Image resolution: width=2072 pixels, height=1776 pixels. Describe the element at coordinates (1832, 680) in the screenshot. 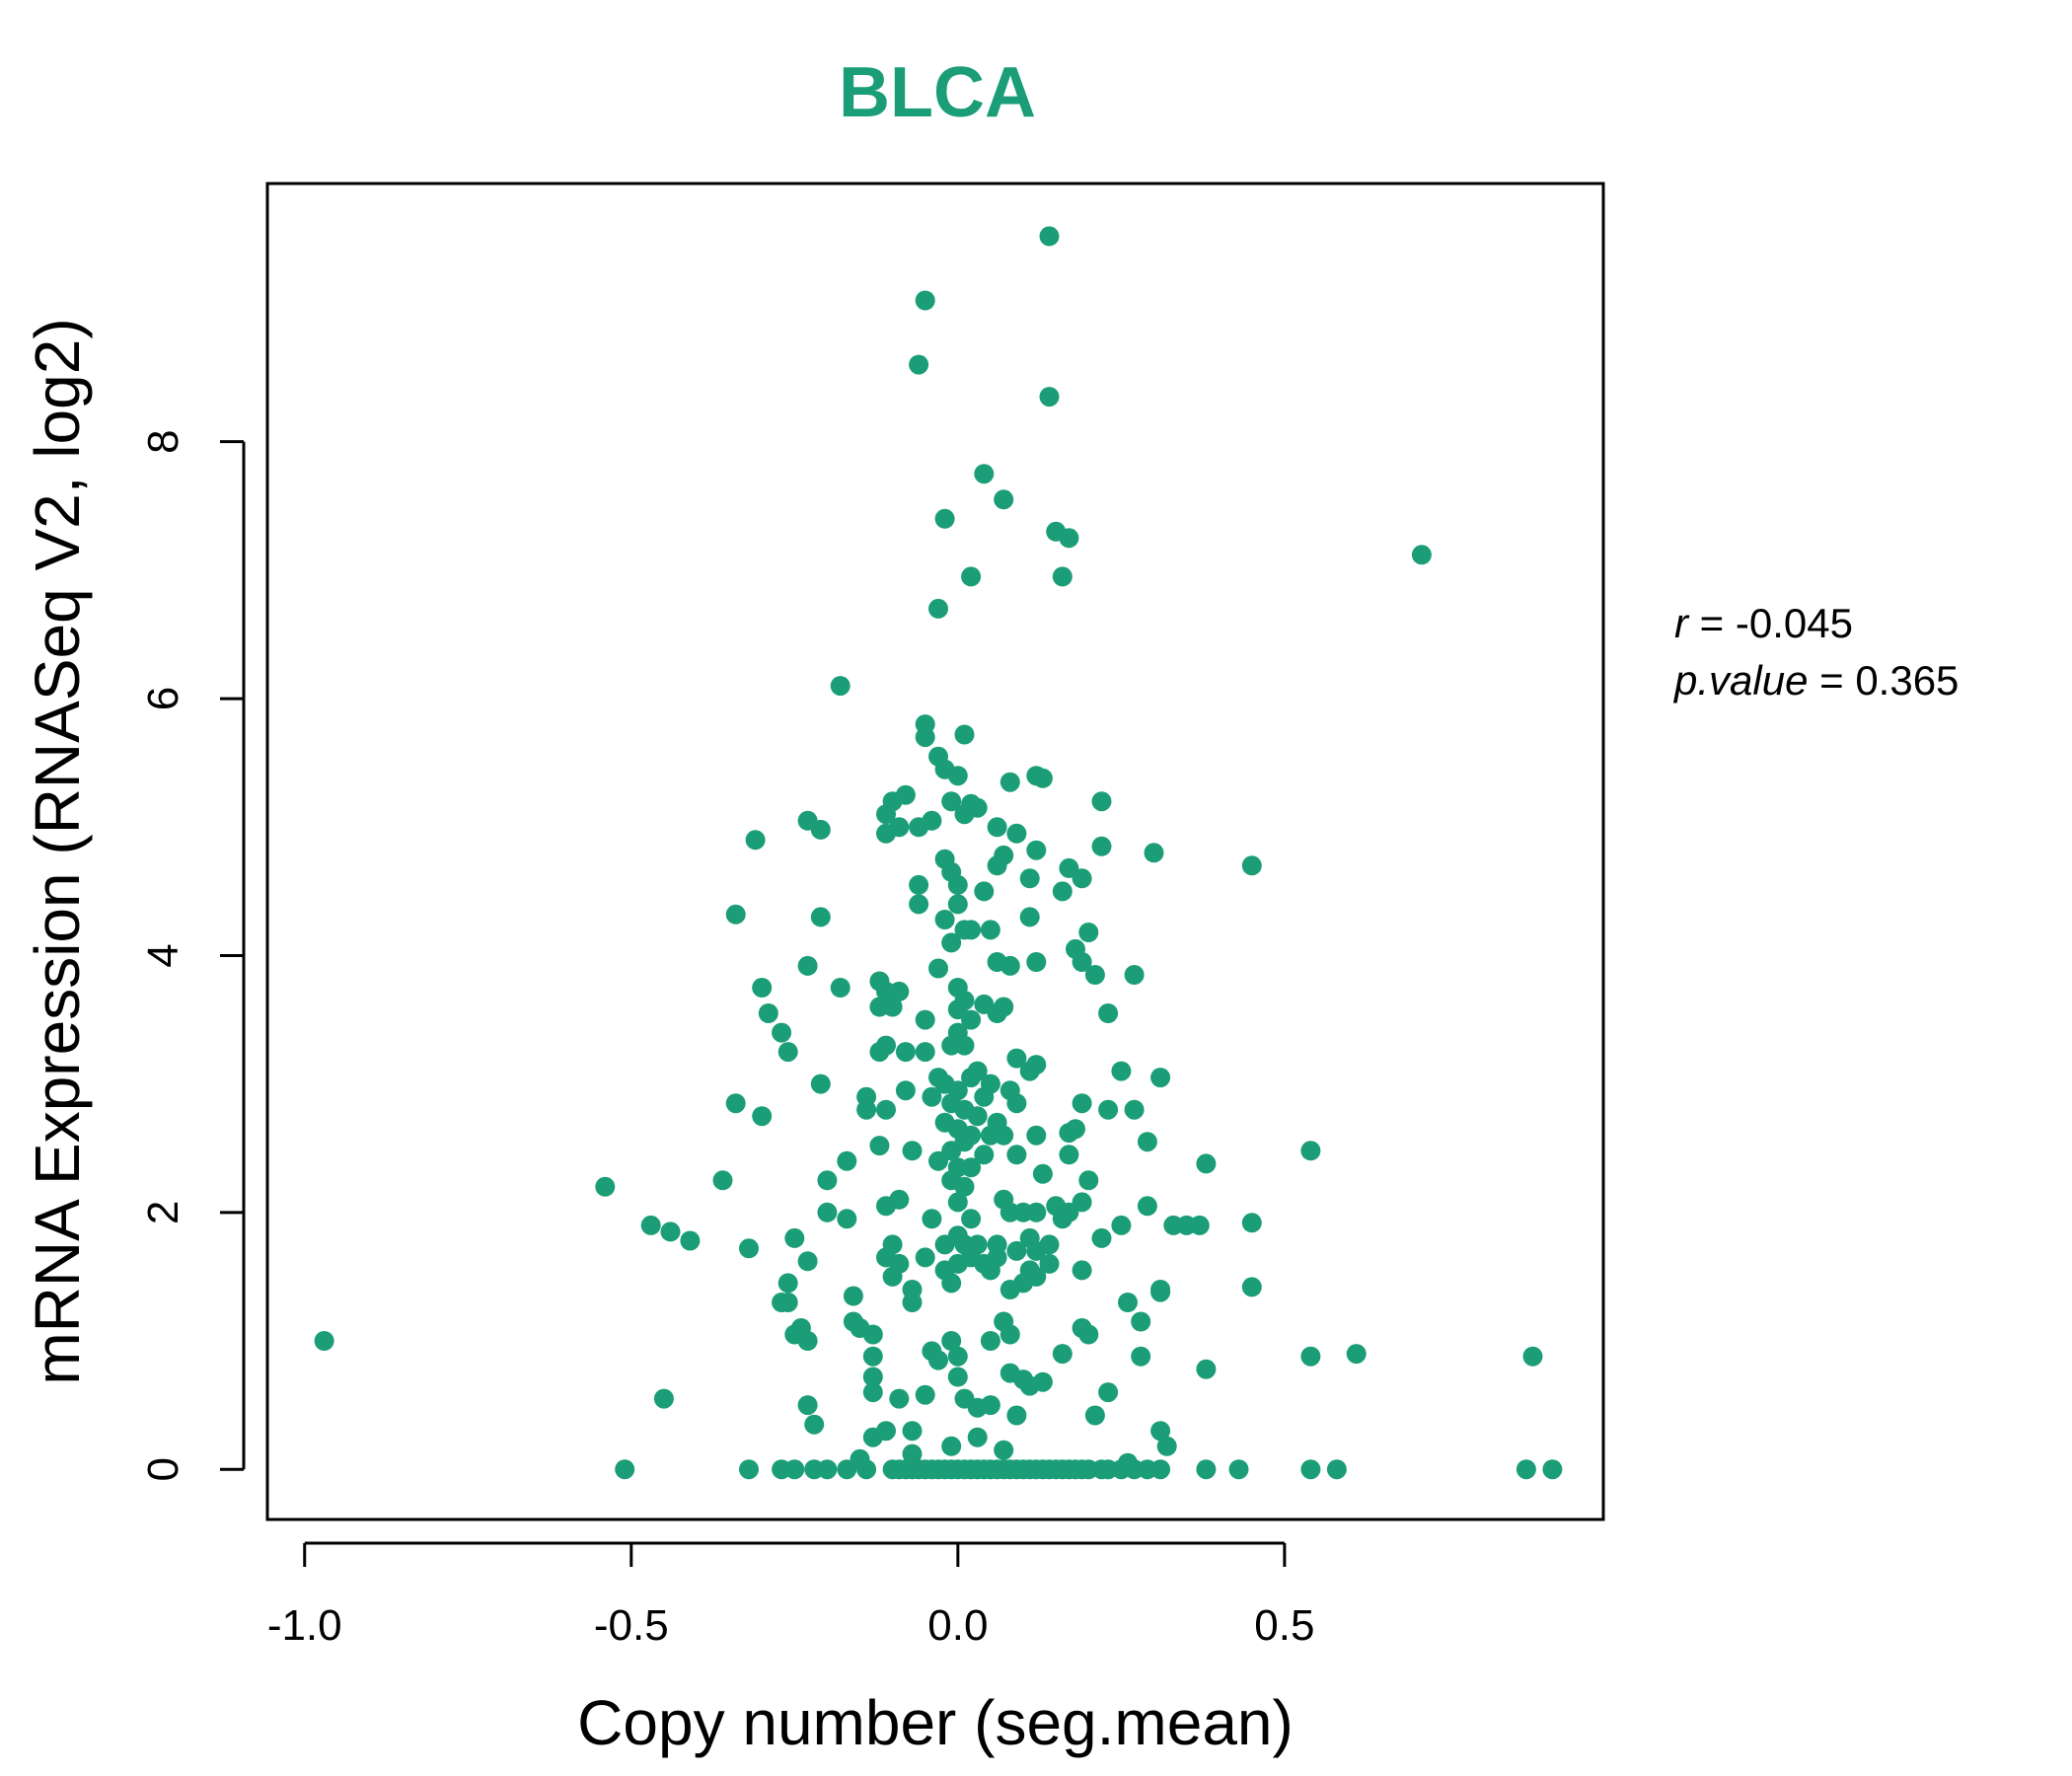

I see `stat-p-equals: =` at that location.